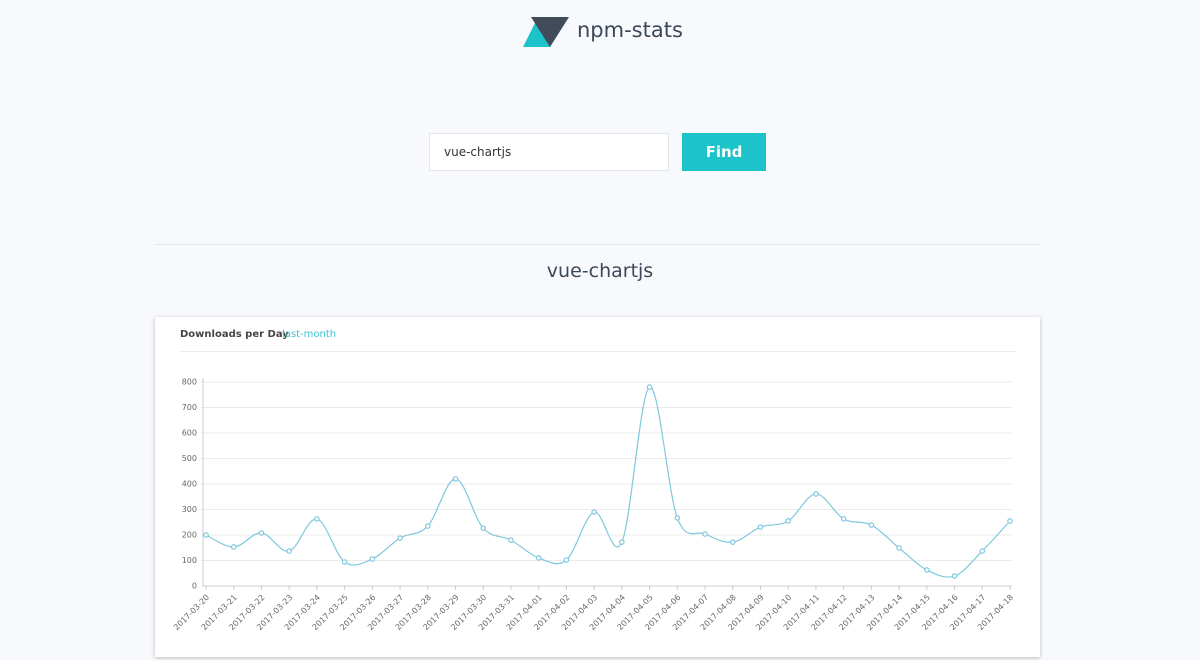 This screenshot has height=660, width=1200. I want to click on y-tick-label: 600, so click(189, 433).